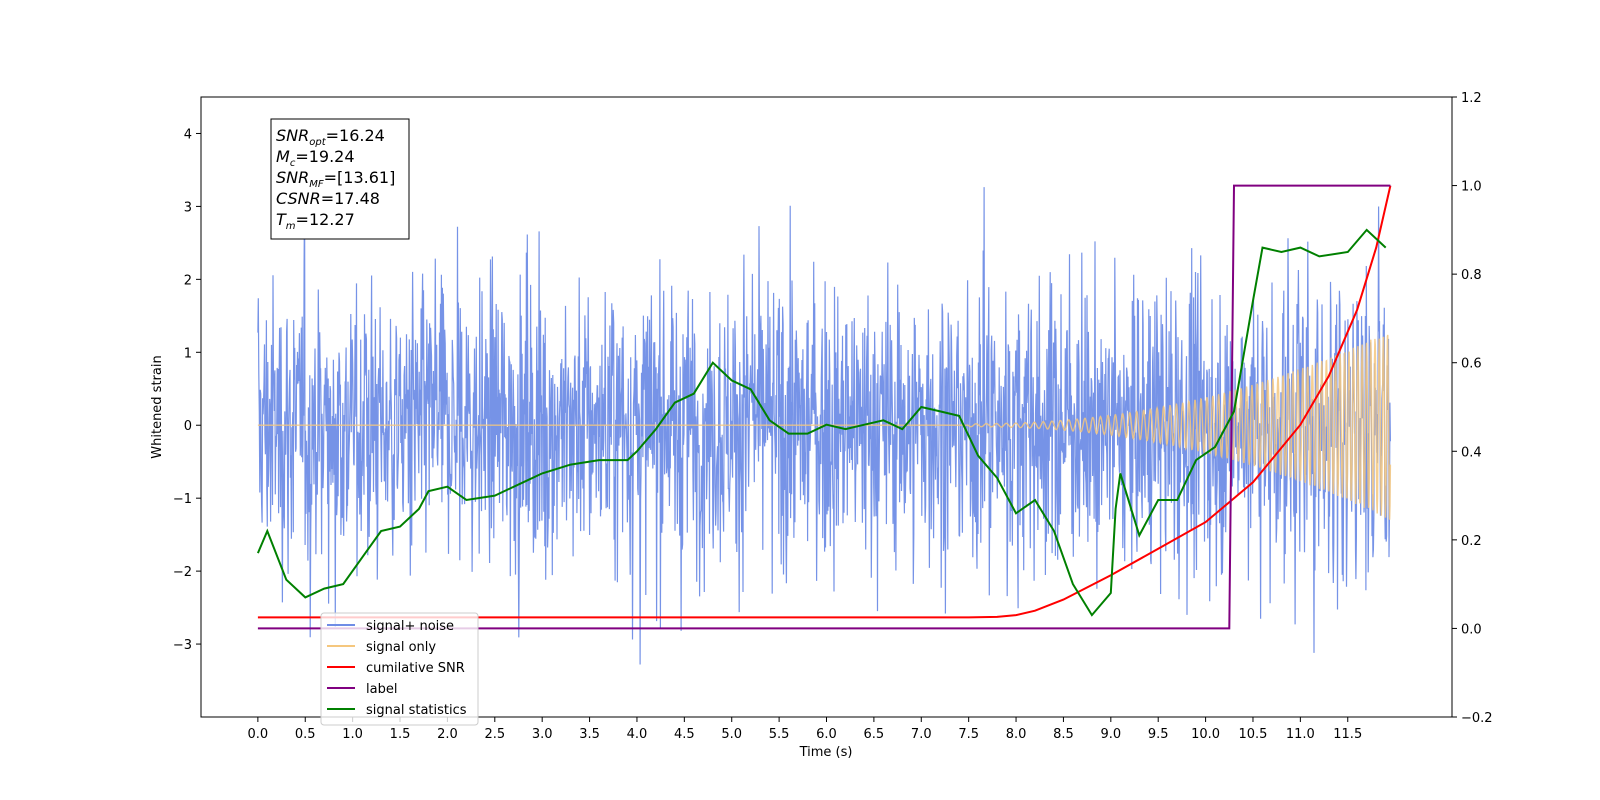 The image size is (1600, 800). Describe the element at coordinates (330, 137) in the screenshot. I see `info-line: SNRopt=16.24` at that location.